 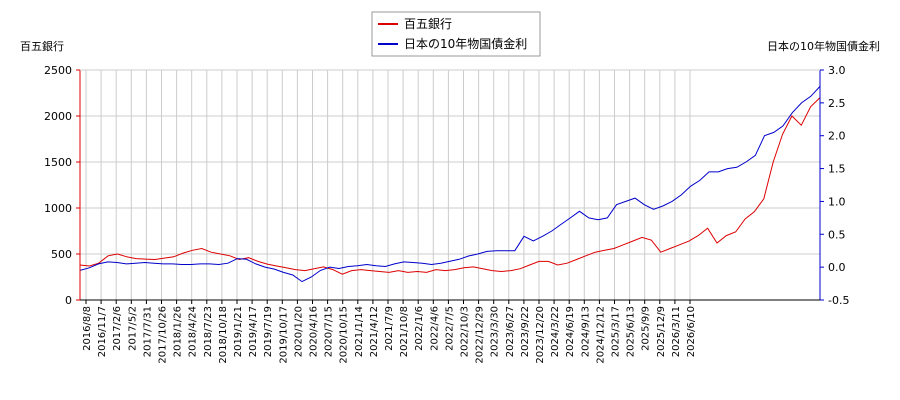 I want to click on x-tick-label: 2019/10/17, so click(x=283, y=335).